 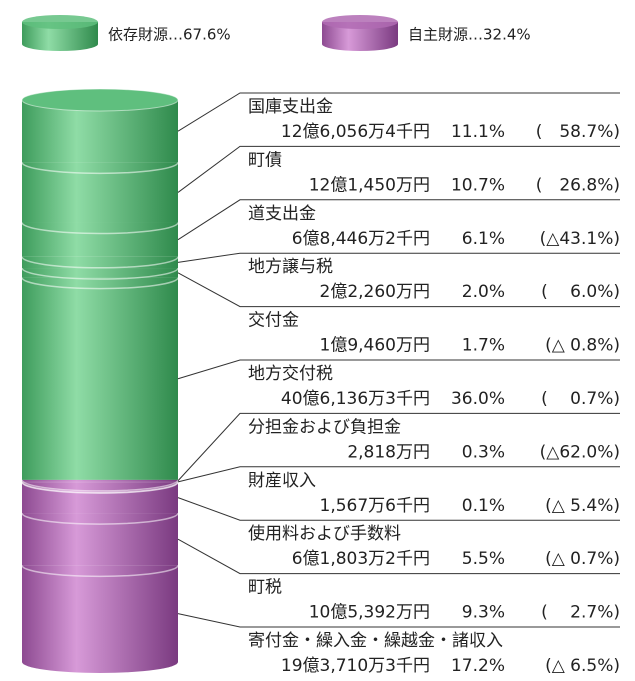 What do you see at coordinates (483, 292) in the screenshot?
I see `value-label: 2.0%` at bounding box center [483, 292].